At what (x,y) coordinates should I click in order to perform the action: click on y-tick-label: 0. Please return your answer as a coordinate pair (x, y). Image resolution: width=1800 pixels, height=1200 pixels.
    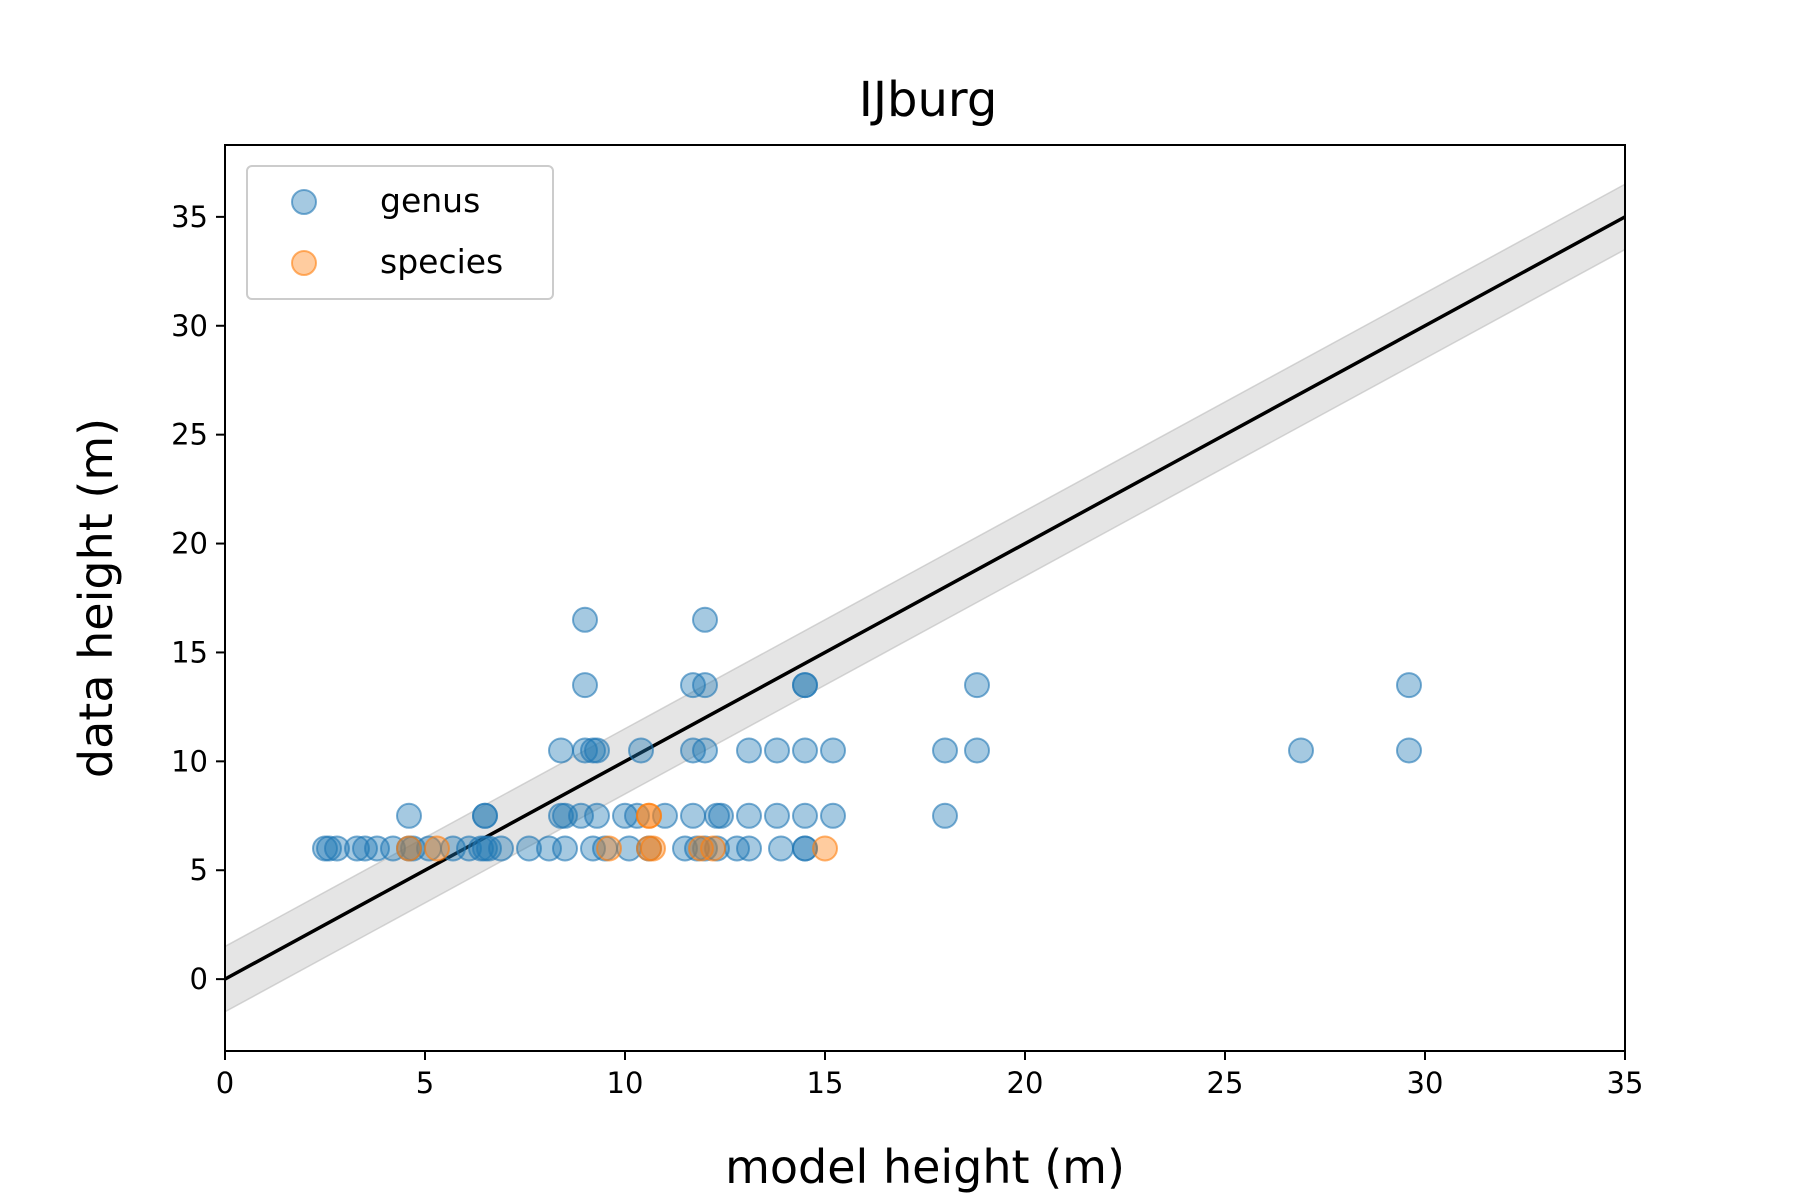
    Looking at the image, I should click on (199, 979).